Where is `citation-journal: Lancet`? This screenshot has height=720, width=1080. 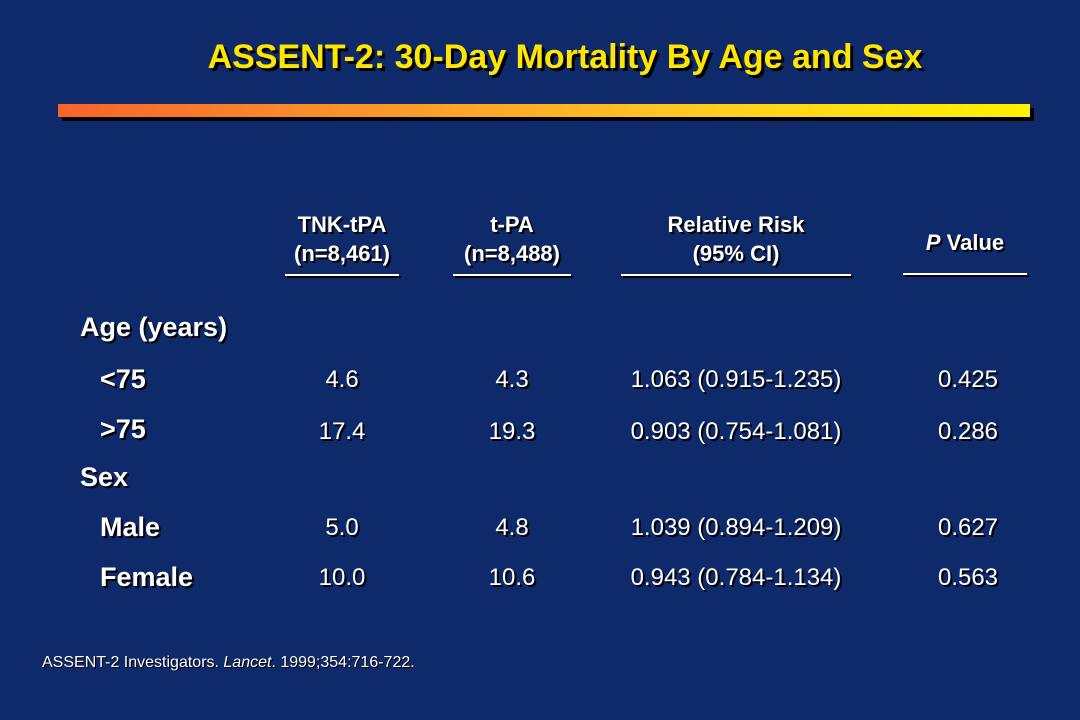
citation-journal: Lancet is located at coordinates (247, 662).